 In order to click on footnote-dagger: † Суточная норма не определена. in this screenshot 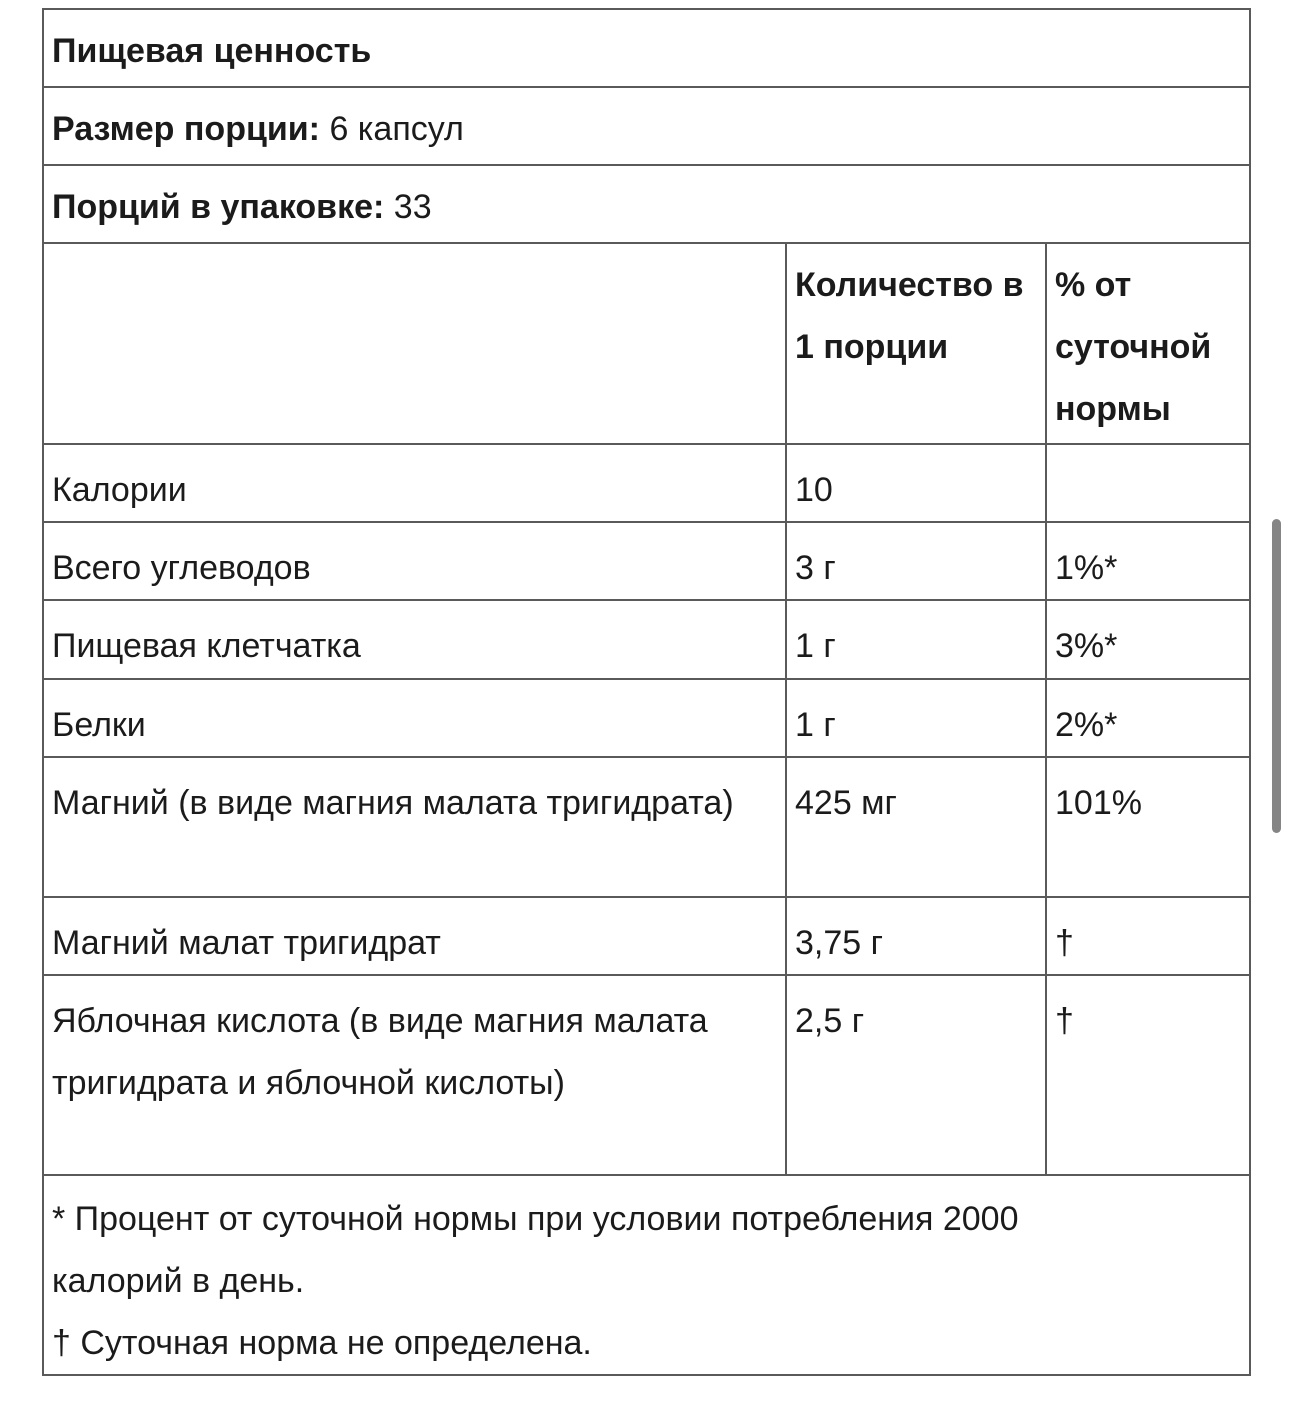, I will do `click(322, 1343)`.